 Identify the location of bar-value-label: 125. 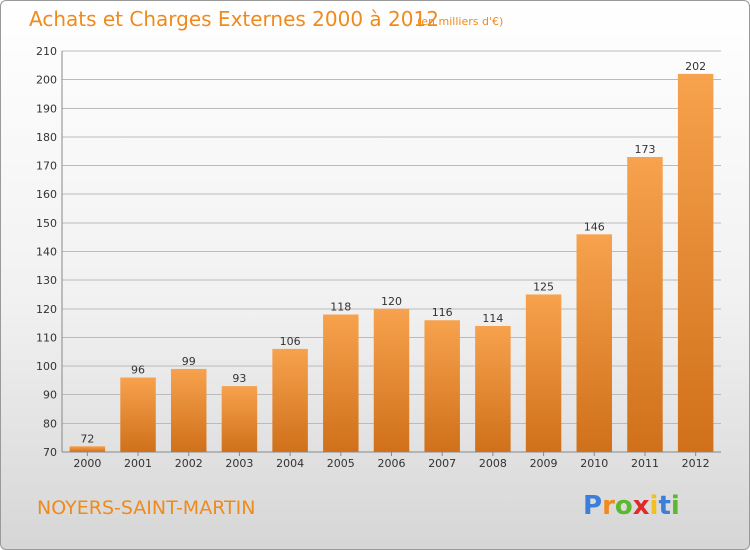
(543, 286).